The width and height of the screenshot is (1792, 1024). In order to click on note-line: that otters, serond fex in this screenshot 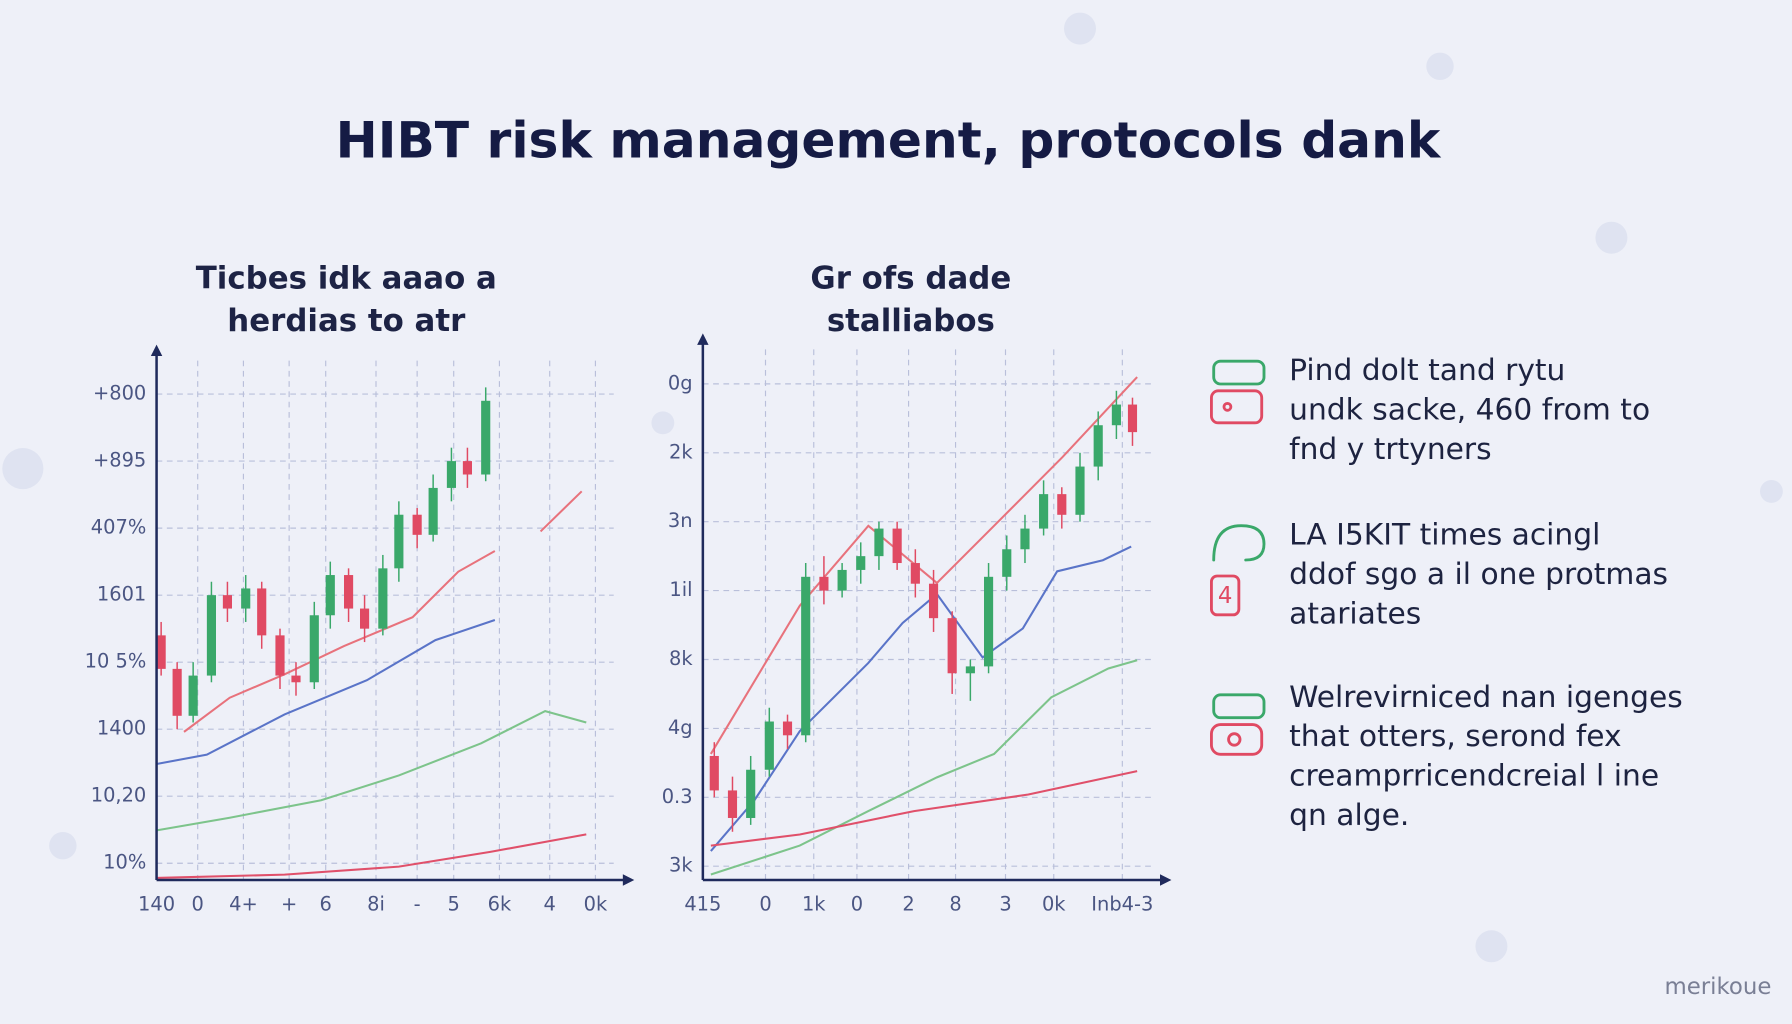, I will do `click(1455, 736)`.